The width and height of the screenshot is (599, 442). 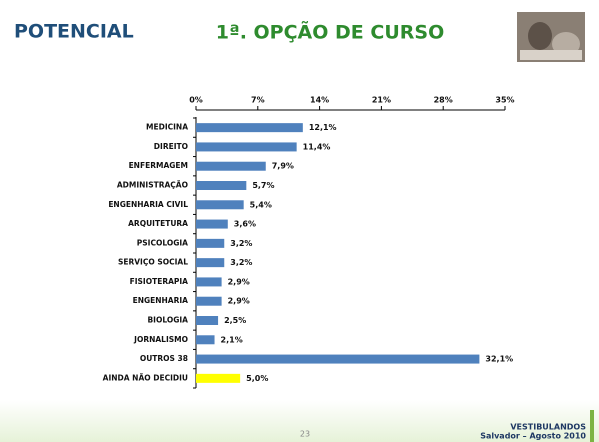 I want to click on page-number: 23, so click(x=305, y=434).